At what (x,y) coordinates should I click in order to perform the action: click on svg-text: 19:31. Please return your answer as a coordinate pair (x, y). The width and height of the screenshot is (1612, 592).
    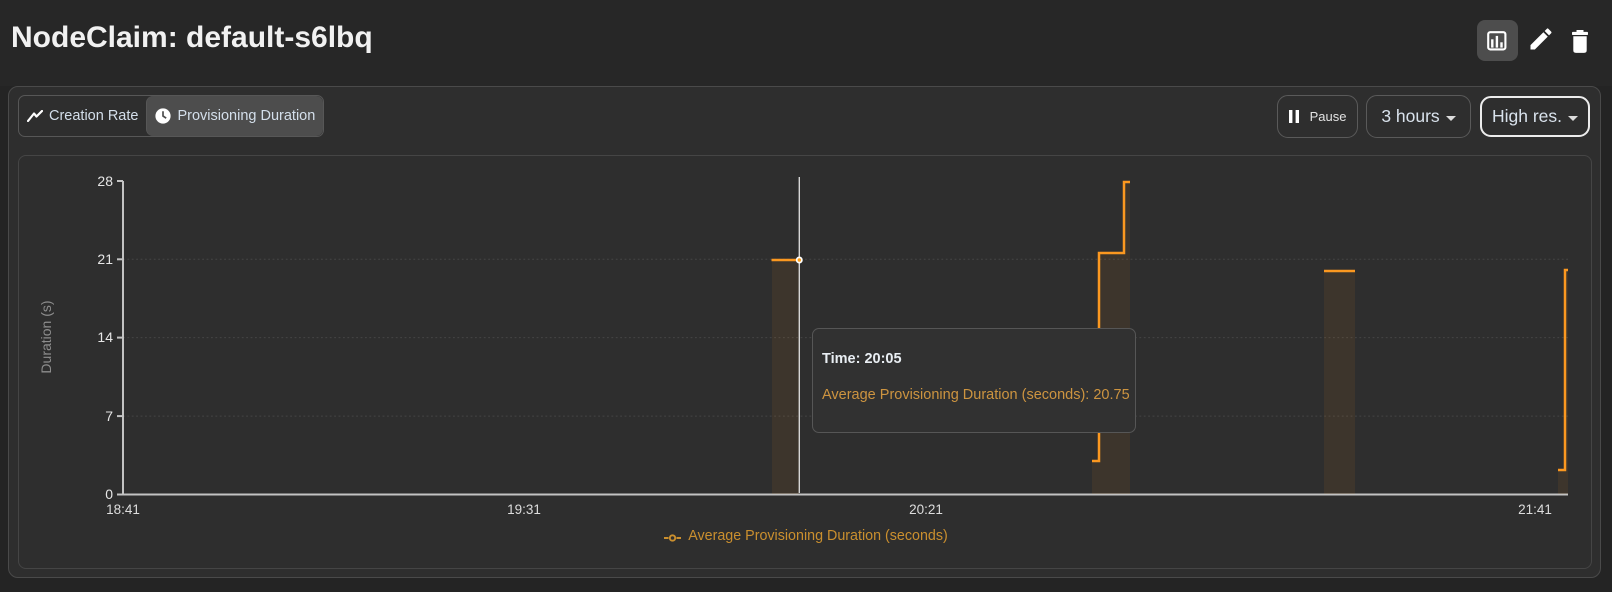
    Looking at the image, I should click on (524, 509).